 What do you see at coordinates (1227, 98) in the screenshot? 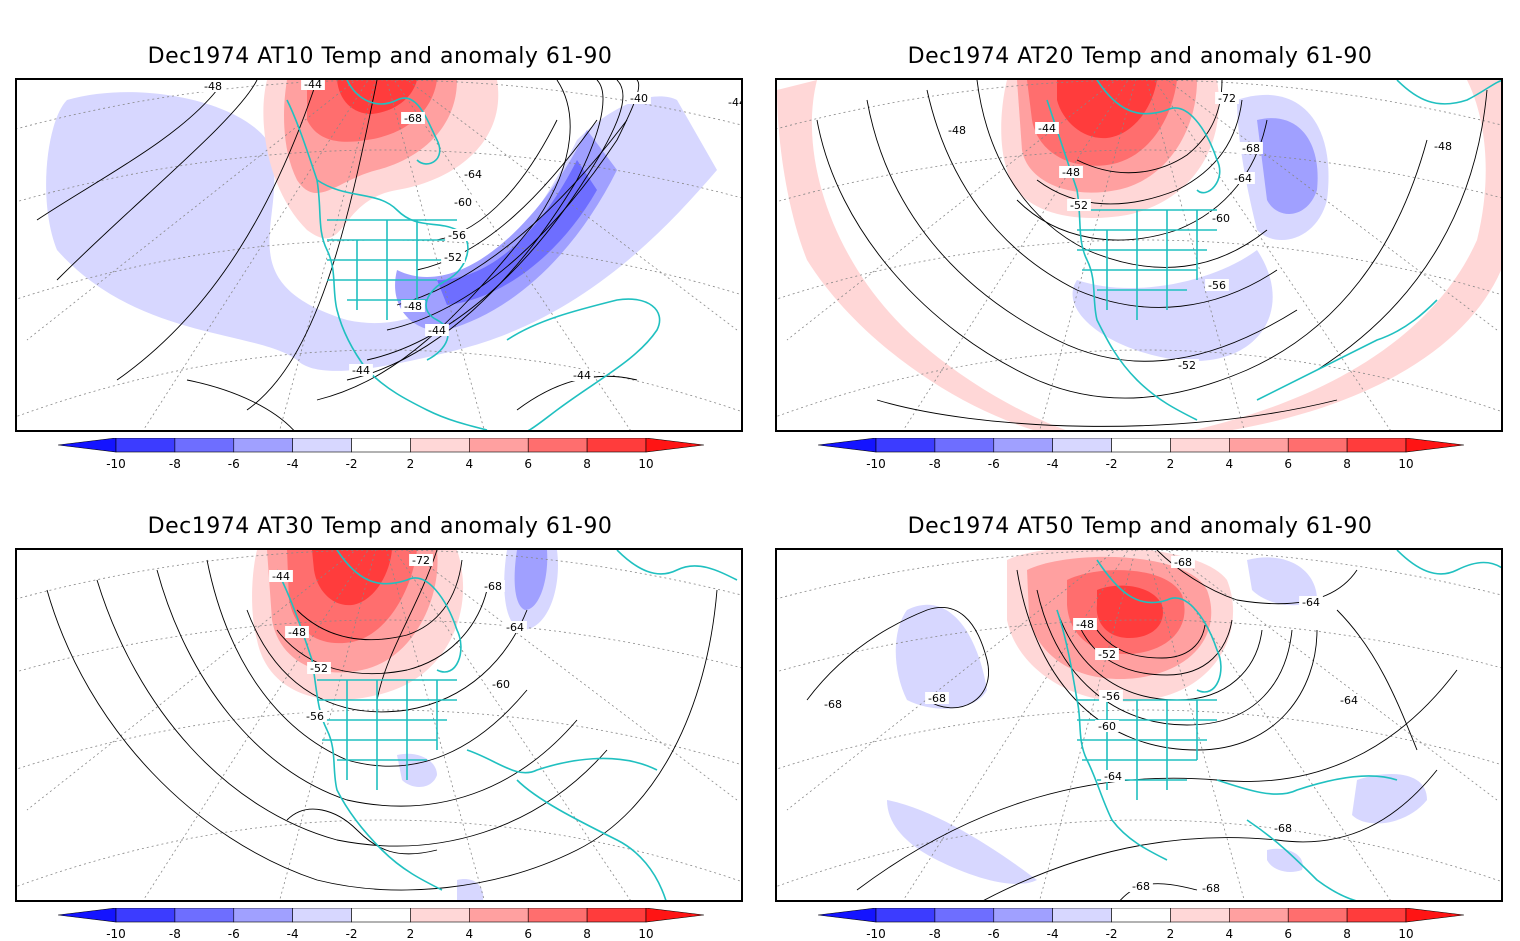
I see `contour-label: -72` at bounding box center [1227, 98].